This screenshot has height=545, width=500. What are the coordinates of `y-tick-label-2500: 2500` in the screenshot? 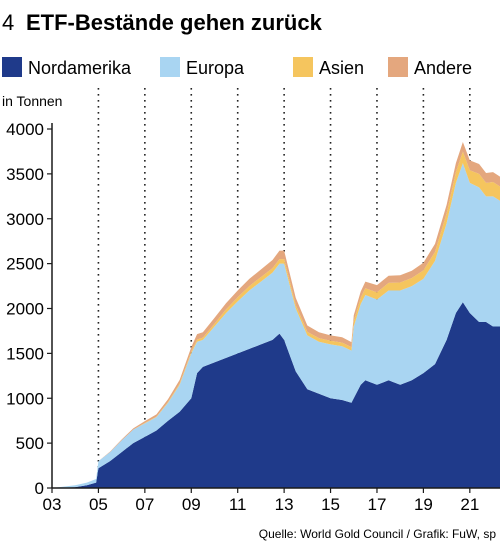 It's located at (25, 264).